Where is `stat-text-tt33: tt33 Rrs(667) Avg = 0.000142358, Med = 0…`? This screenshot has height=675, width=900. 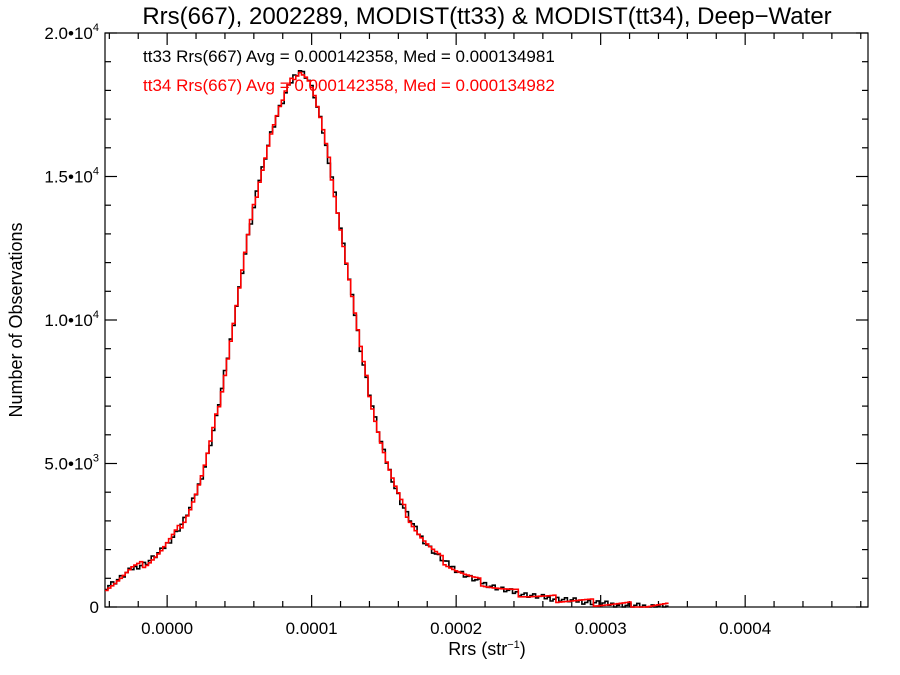
stat-text-tt33: tt33 Rrs(667) Avg = 0.000142358, Med = 0… is located at coordinates (349, 56).